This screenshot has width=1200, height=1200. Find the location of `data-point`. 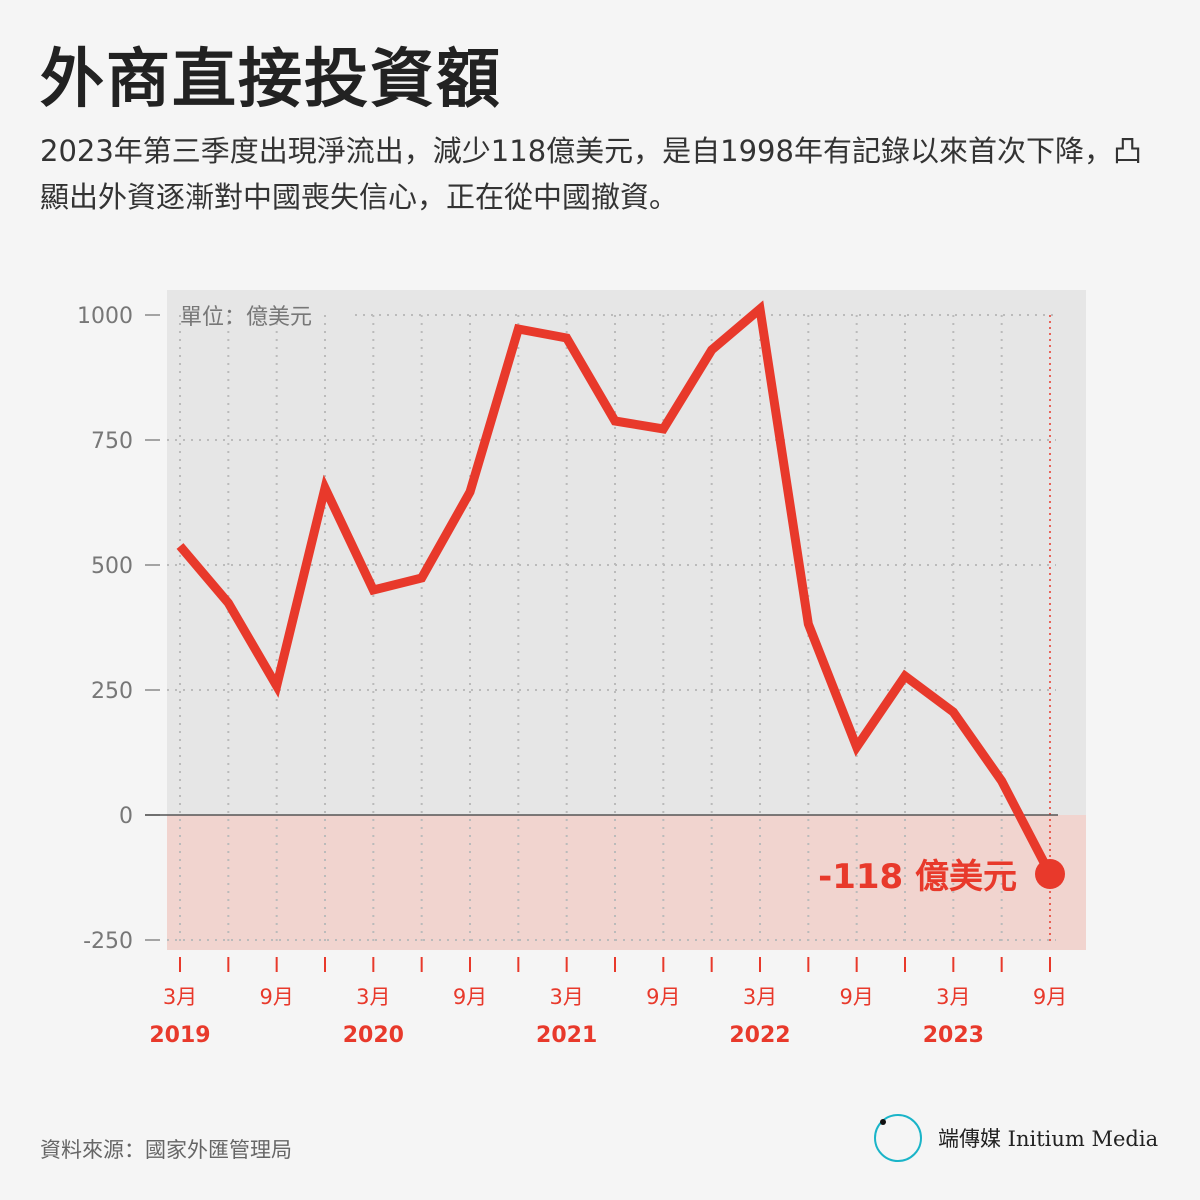

data-point is located at coordinates (1050, 874).